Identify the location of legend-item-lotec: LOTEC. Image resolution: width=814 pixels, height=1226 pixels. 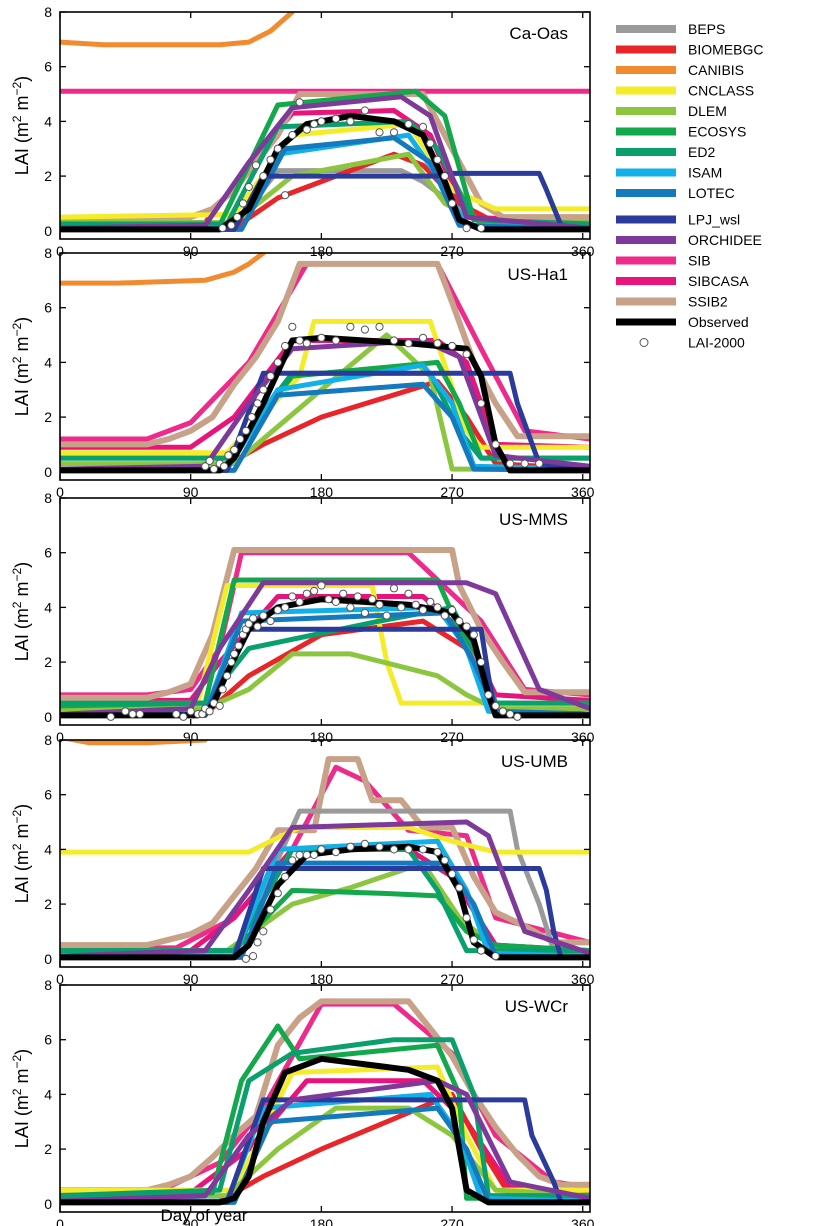
(675, 193).